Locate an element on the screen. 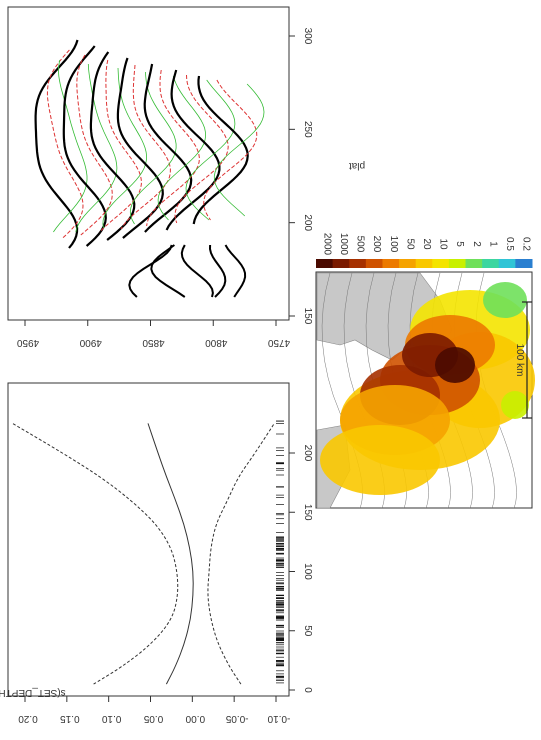  lon-axis-ticks: 4750 4800 4850 4900 4950 is located at coordinates (153, 334).